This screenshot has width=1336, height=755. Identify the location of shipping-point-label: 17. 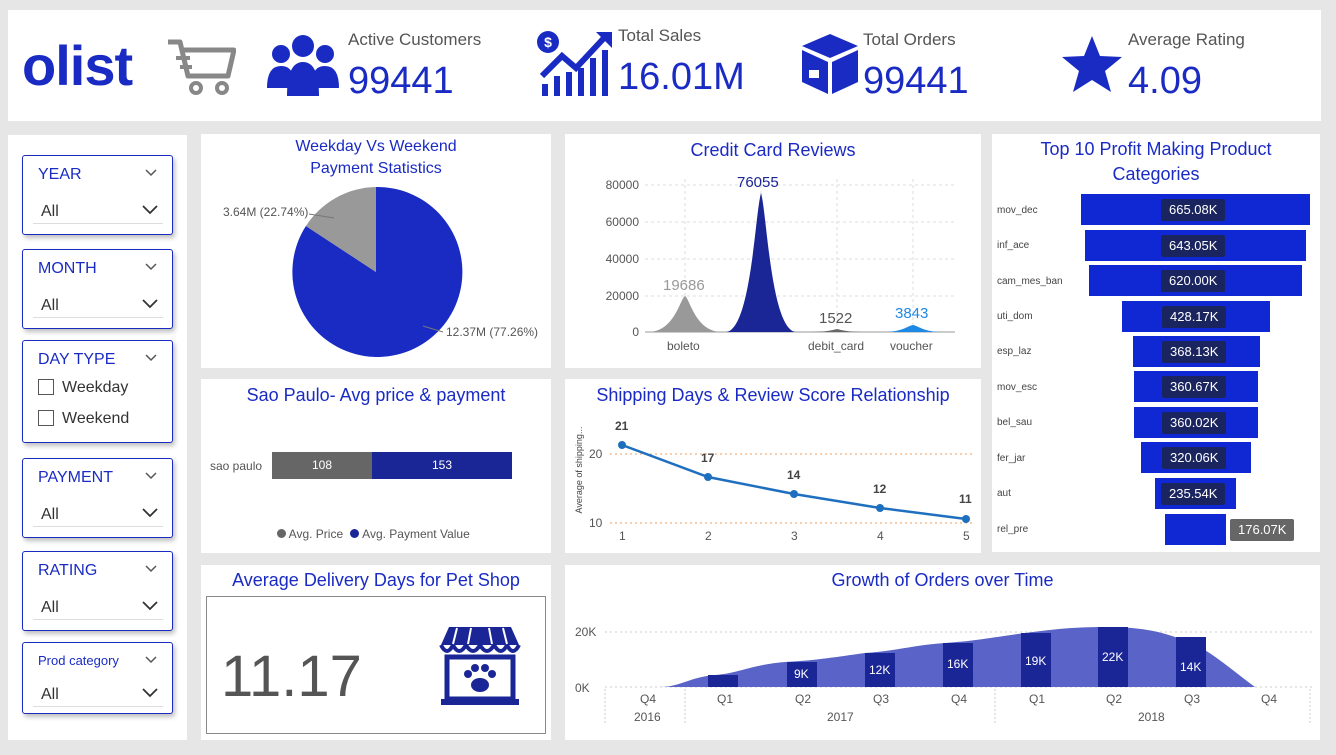
(708, 458).